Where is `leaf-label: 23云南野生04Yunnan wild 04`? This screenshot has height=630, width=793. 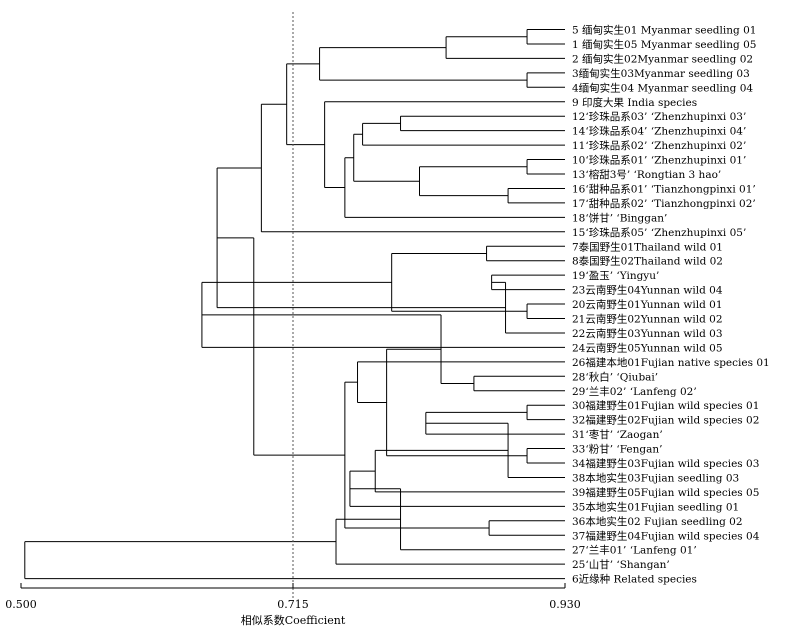
leaf-label: 23云南野生04Yunnan wild 04 is located at coordinates (647, 290).